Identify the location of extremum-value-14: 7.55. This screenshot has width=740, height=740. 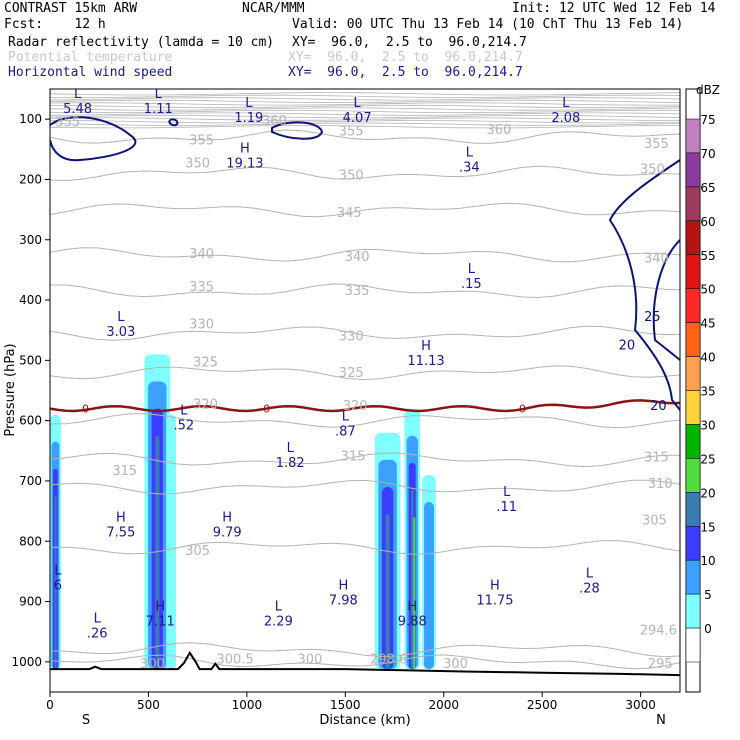
(120, 532).